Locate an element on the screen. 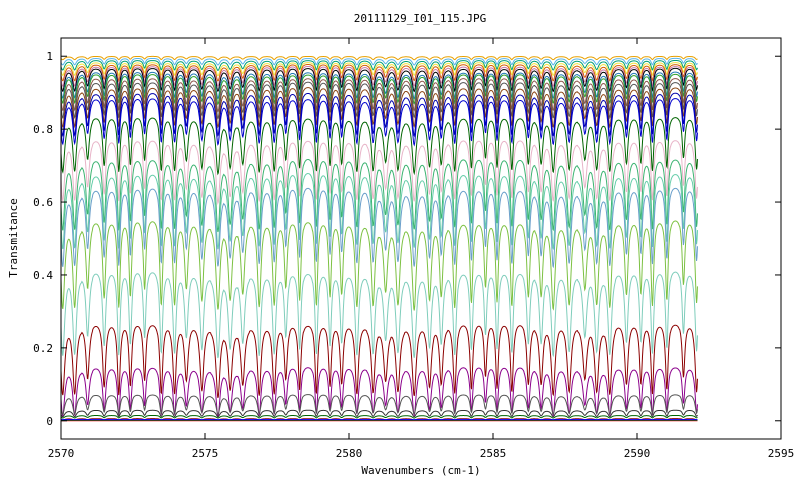 This screenshot has height=480, width=800. x-tick-label: 2575 is located at coordinates (205, 453).